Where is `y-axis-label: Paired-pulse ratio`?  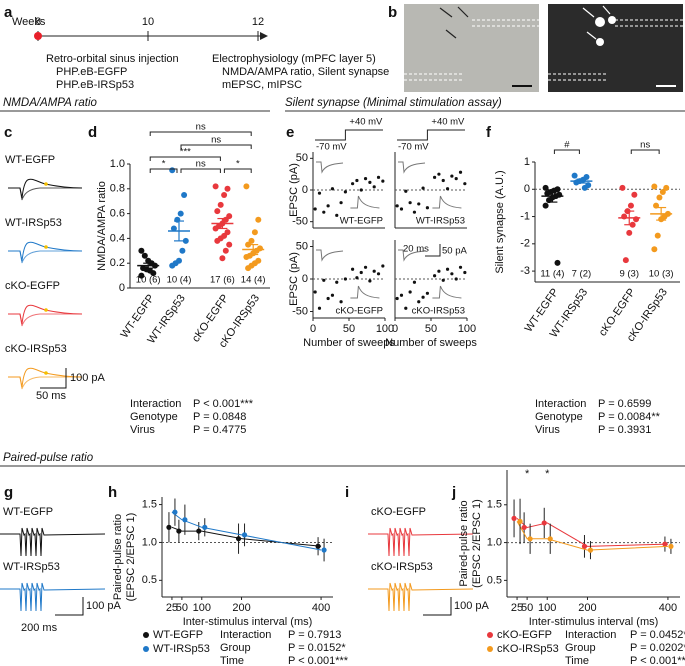 y-axis-label: Paired-pulse ratio is located at coordinates (118, 557).